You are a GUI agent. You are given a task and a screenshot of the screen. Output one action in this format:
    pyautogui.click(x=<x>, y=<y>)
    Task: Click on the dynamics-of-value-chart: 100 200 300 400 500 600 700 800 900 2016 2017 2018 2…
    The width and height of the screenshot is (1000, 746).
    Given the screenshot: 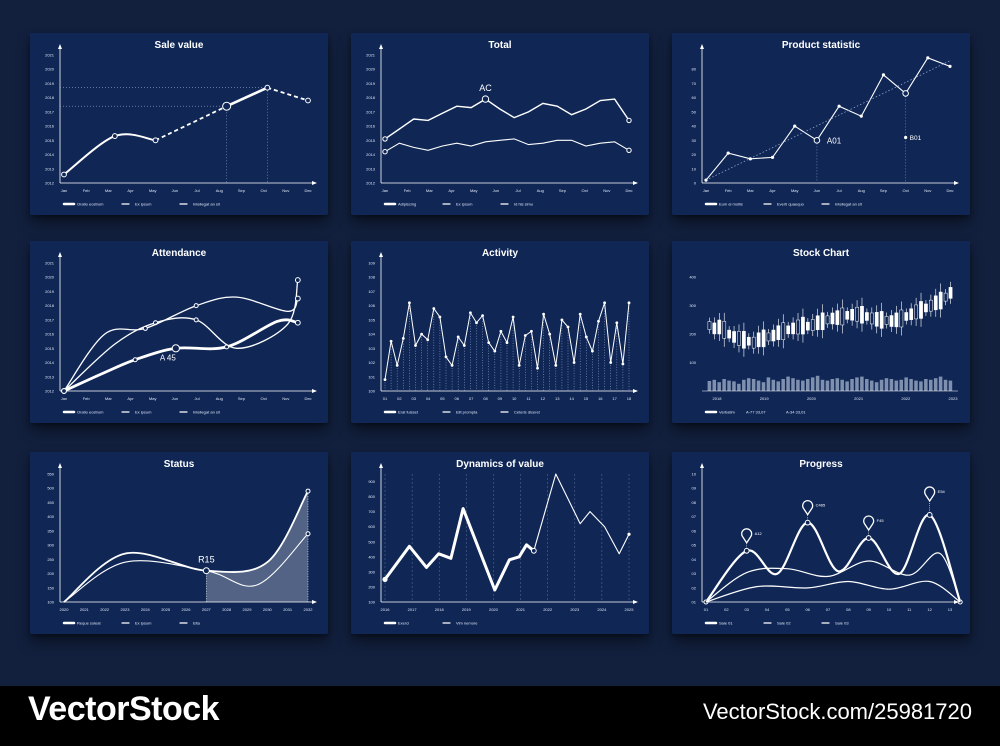 What is the action you would take?
    pyautogui.click(x=503, y=544)
    